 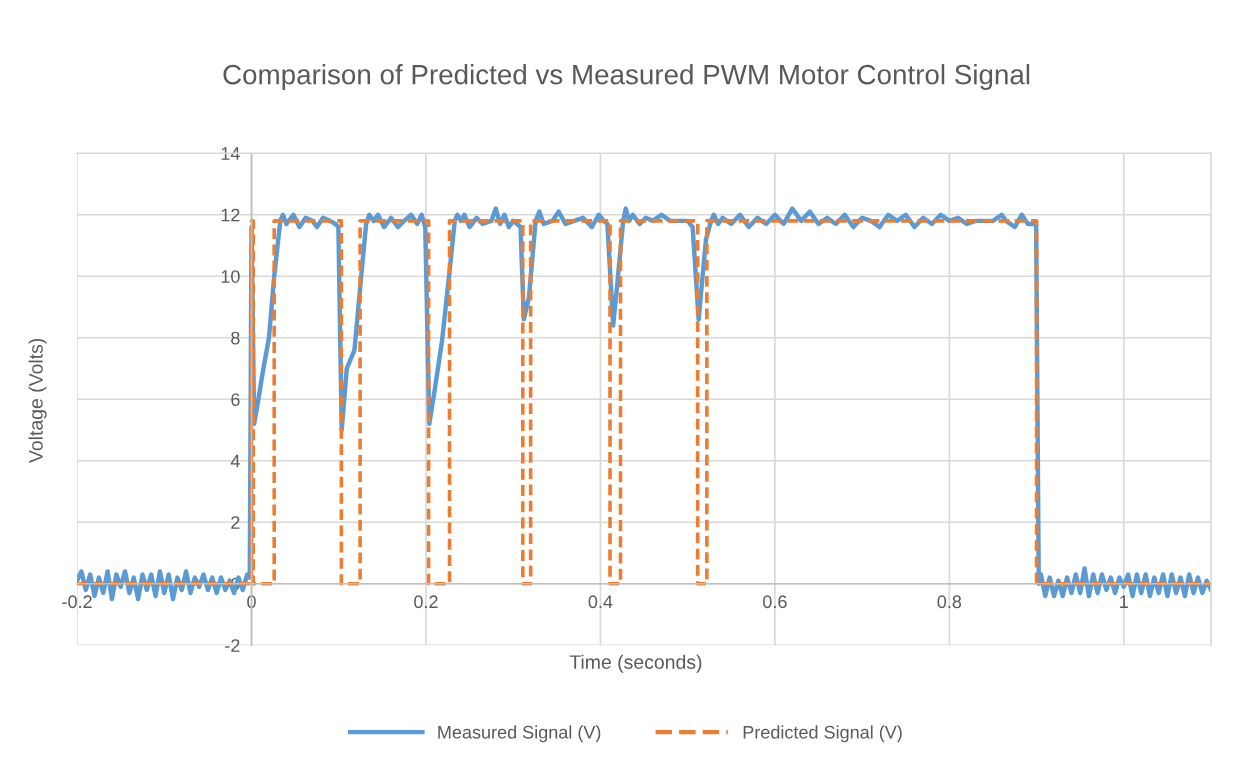 I want to click on y-tick-label: 8, so click(x=235, y=338).